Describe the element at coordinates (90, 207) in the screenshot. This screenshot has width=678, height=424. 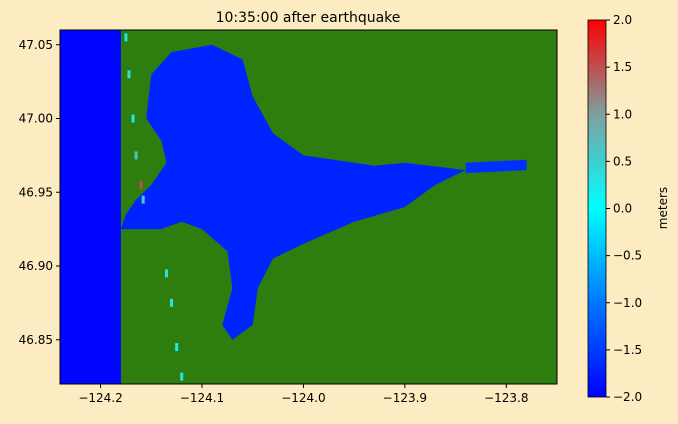
I see `water-region-ocean` at that location.